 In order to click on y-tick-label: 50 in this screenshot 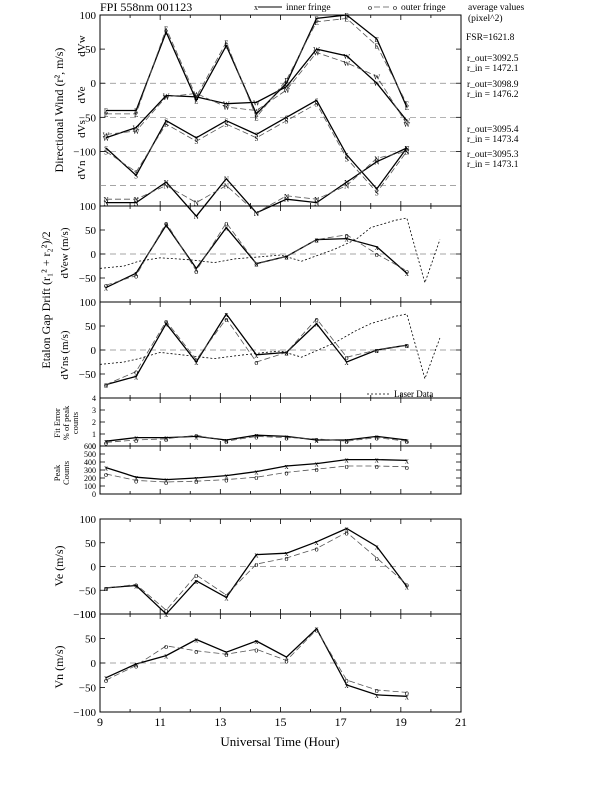, I will do `click(91, 327)`.